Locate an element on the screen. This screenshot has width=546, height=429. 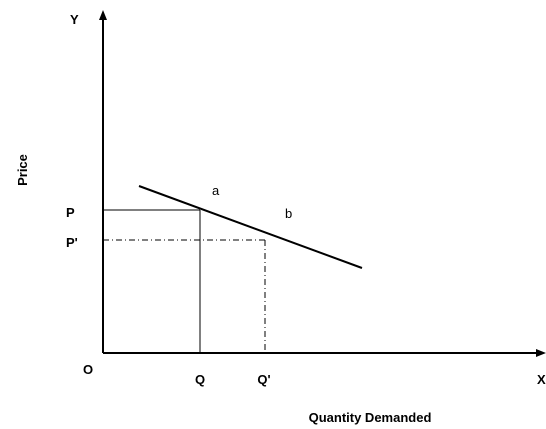
y-axis-arrowhead is located at coordinates (103, 15).